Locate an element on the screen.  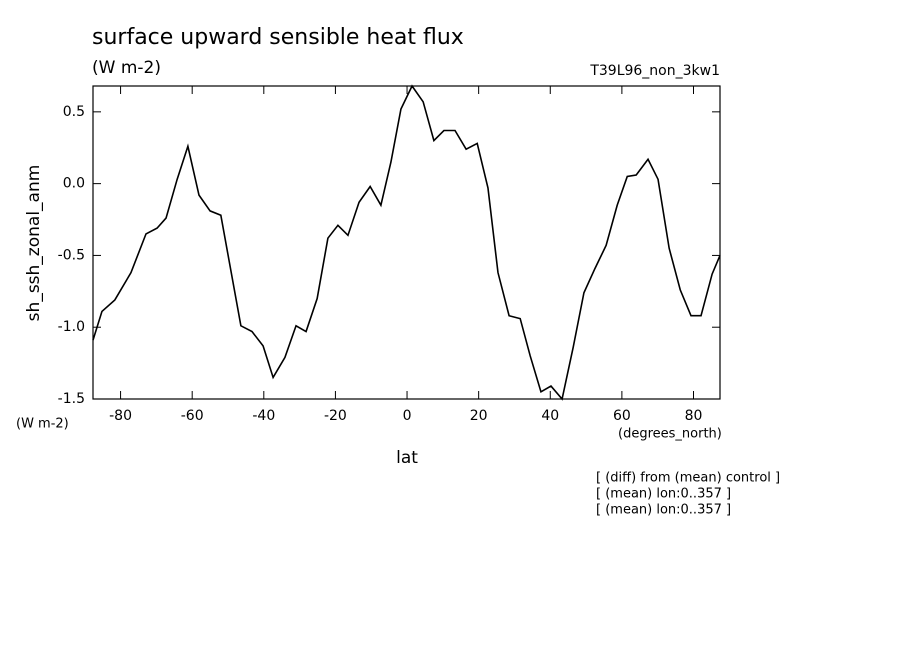
x-units: (degrees_north) is located at coordinates (670, 434).